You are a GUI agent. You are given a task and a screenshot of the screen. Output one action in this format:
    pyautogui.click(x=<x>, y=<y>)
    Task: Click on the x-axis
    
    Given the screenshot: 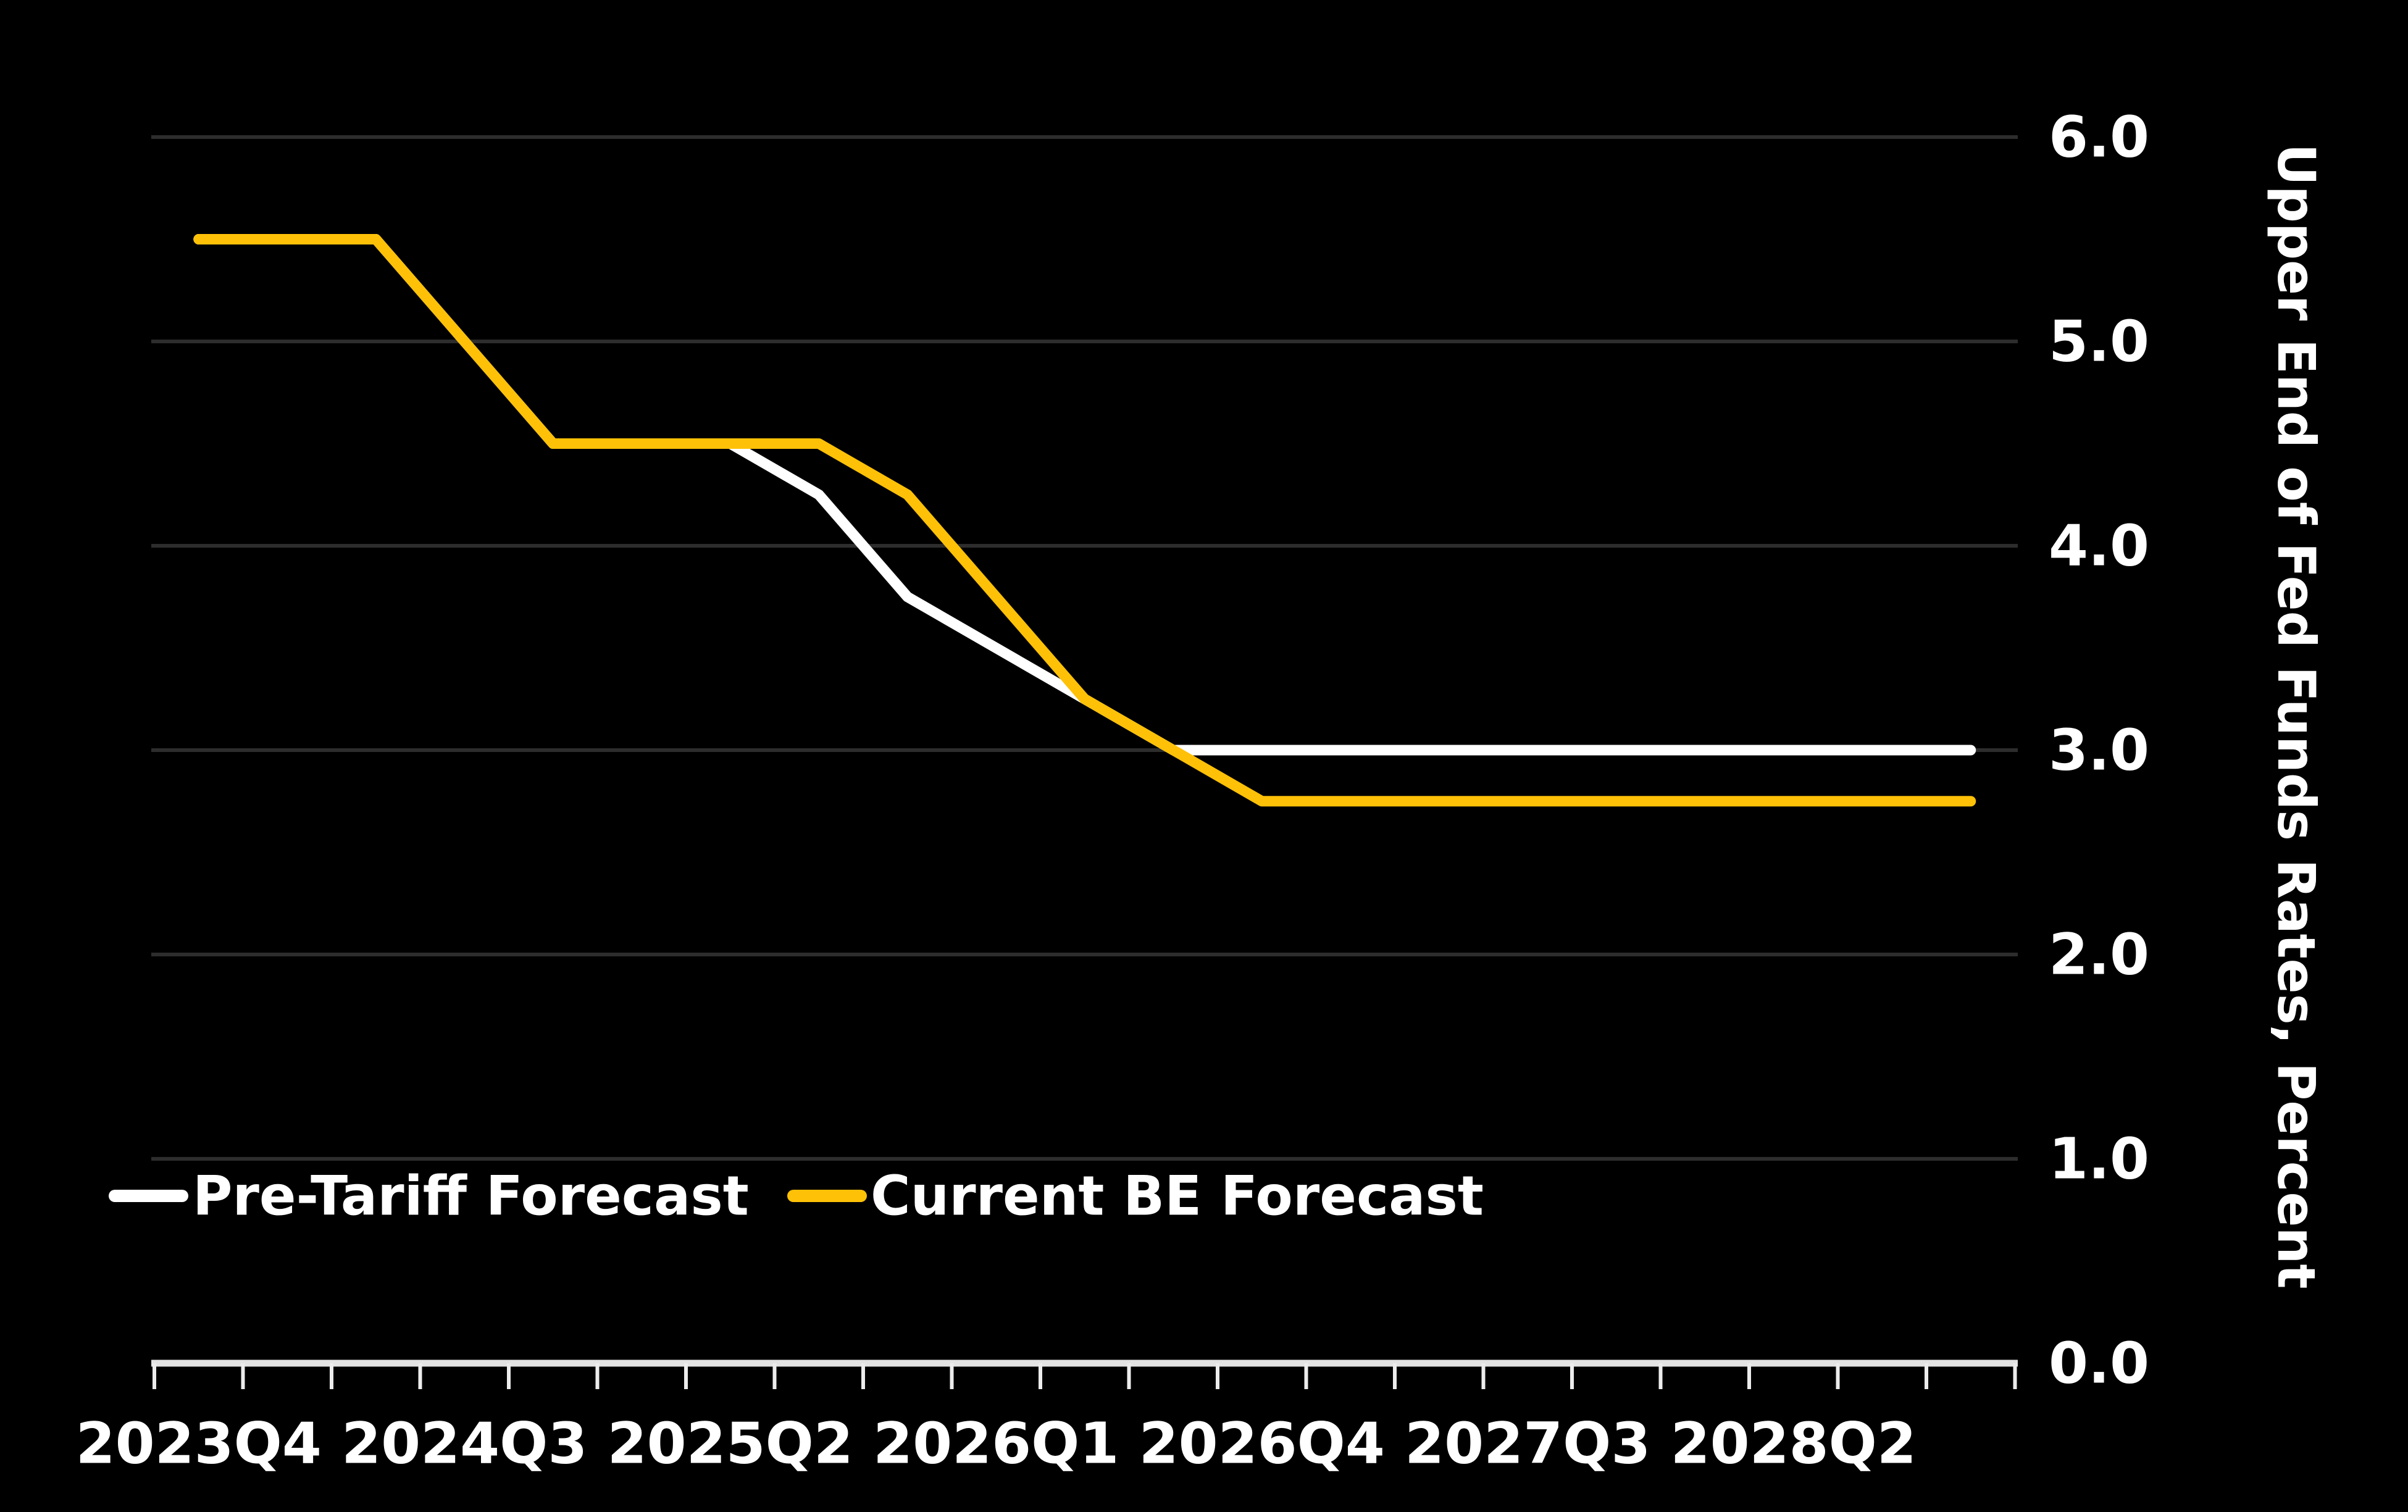 What is the action you would take?
    pyautogui.click(x=1084, y=1374)
    